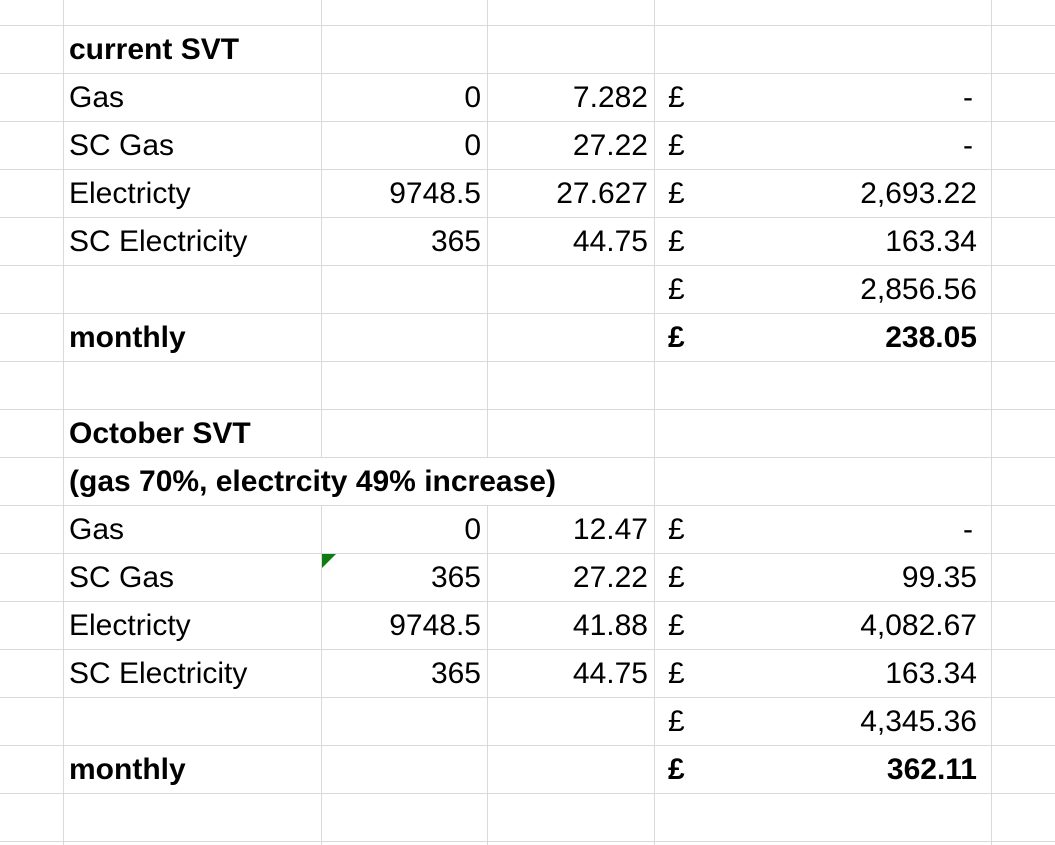 The image size is (1055, 845). Describe the element at coordinates (359, 482) in the screenshot. I see `section2-subtitle-cell: (gas 70%, electrcity 49% increase)` at that location.